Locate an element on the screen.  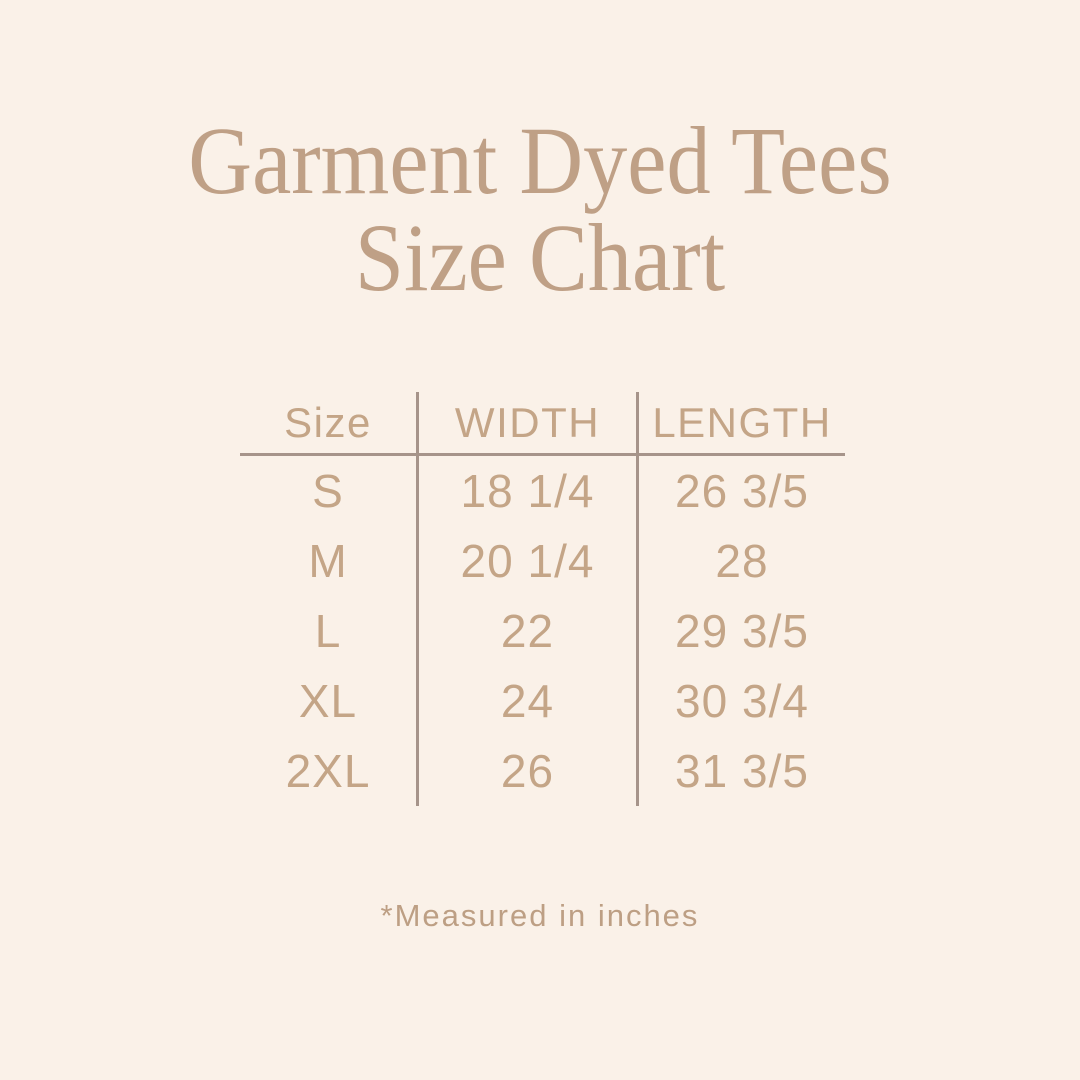
table-row-l-size: L is located at coordinates (328, 631).